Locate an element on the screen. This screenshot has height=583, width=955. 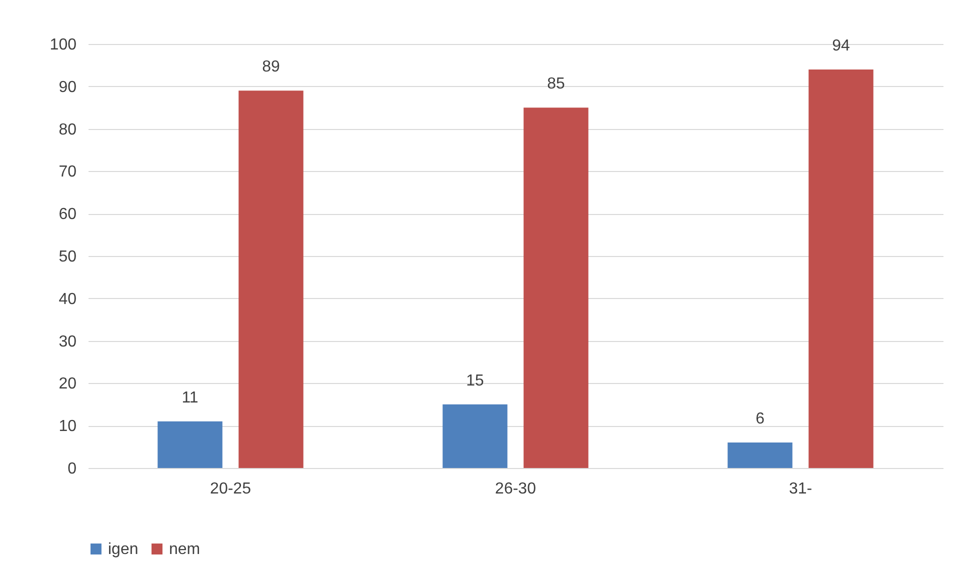
y-tick-label: 40 is located at coordinates (67, 299).